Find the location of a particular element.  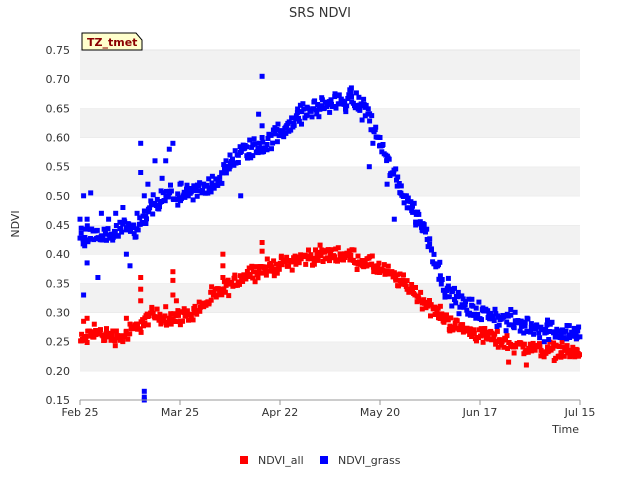

x-tick-label: Jun 17 is located at coordinates (480, 412).